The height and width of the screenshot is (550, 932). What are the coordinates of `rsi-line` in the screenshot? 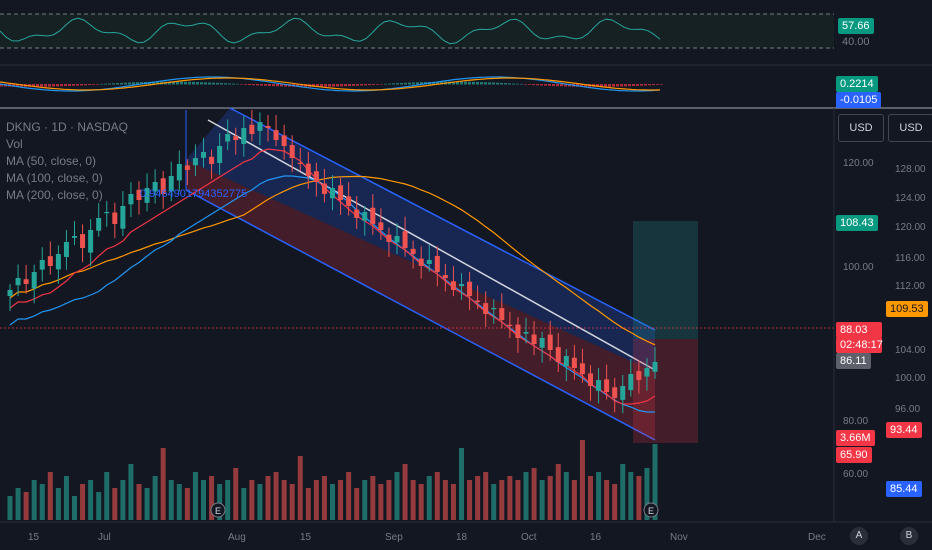 It's located at (330, 31).